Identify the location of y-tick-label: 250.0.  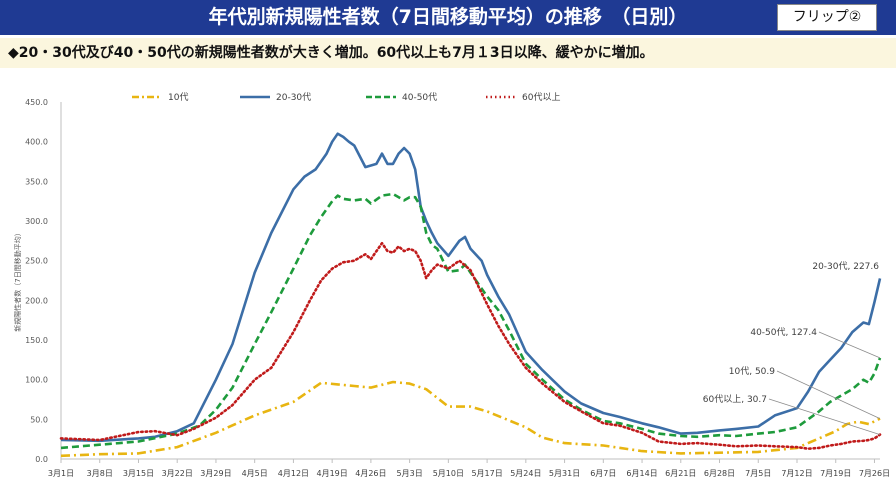
(36, 261).